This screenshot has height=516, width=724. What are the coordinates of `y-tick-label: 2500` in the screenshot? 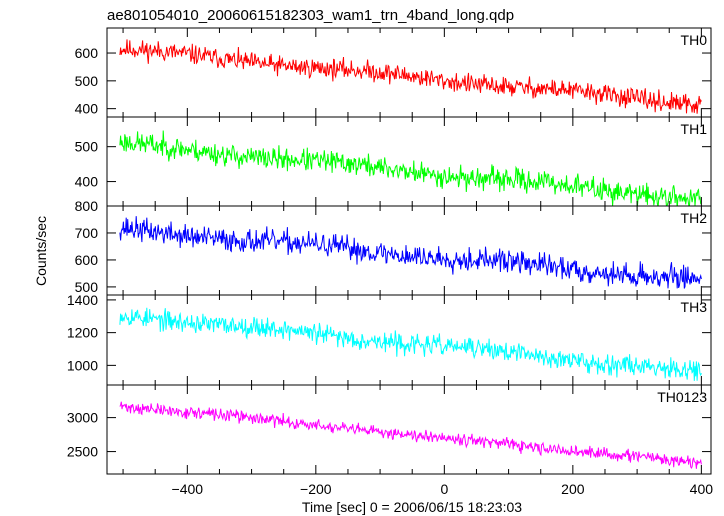 It's located at (82, 452).